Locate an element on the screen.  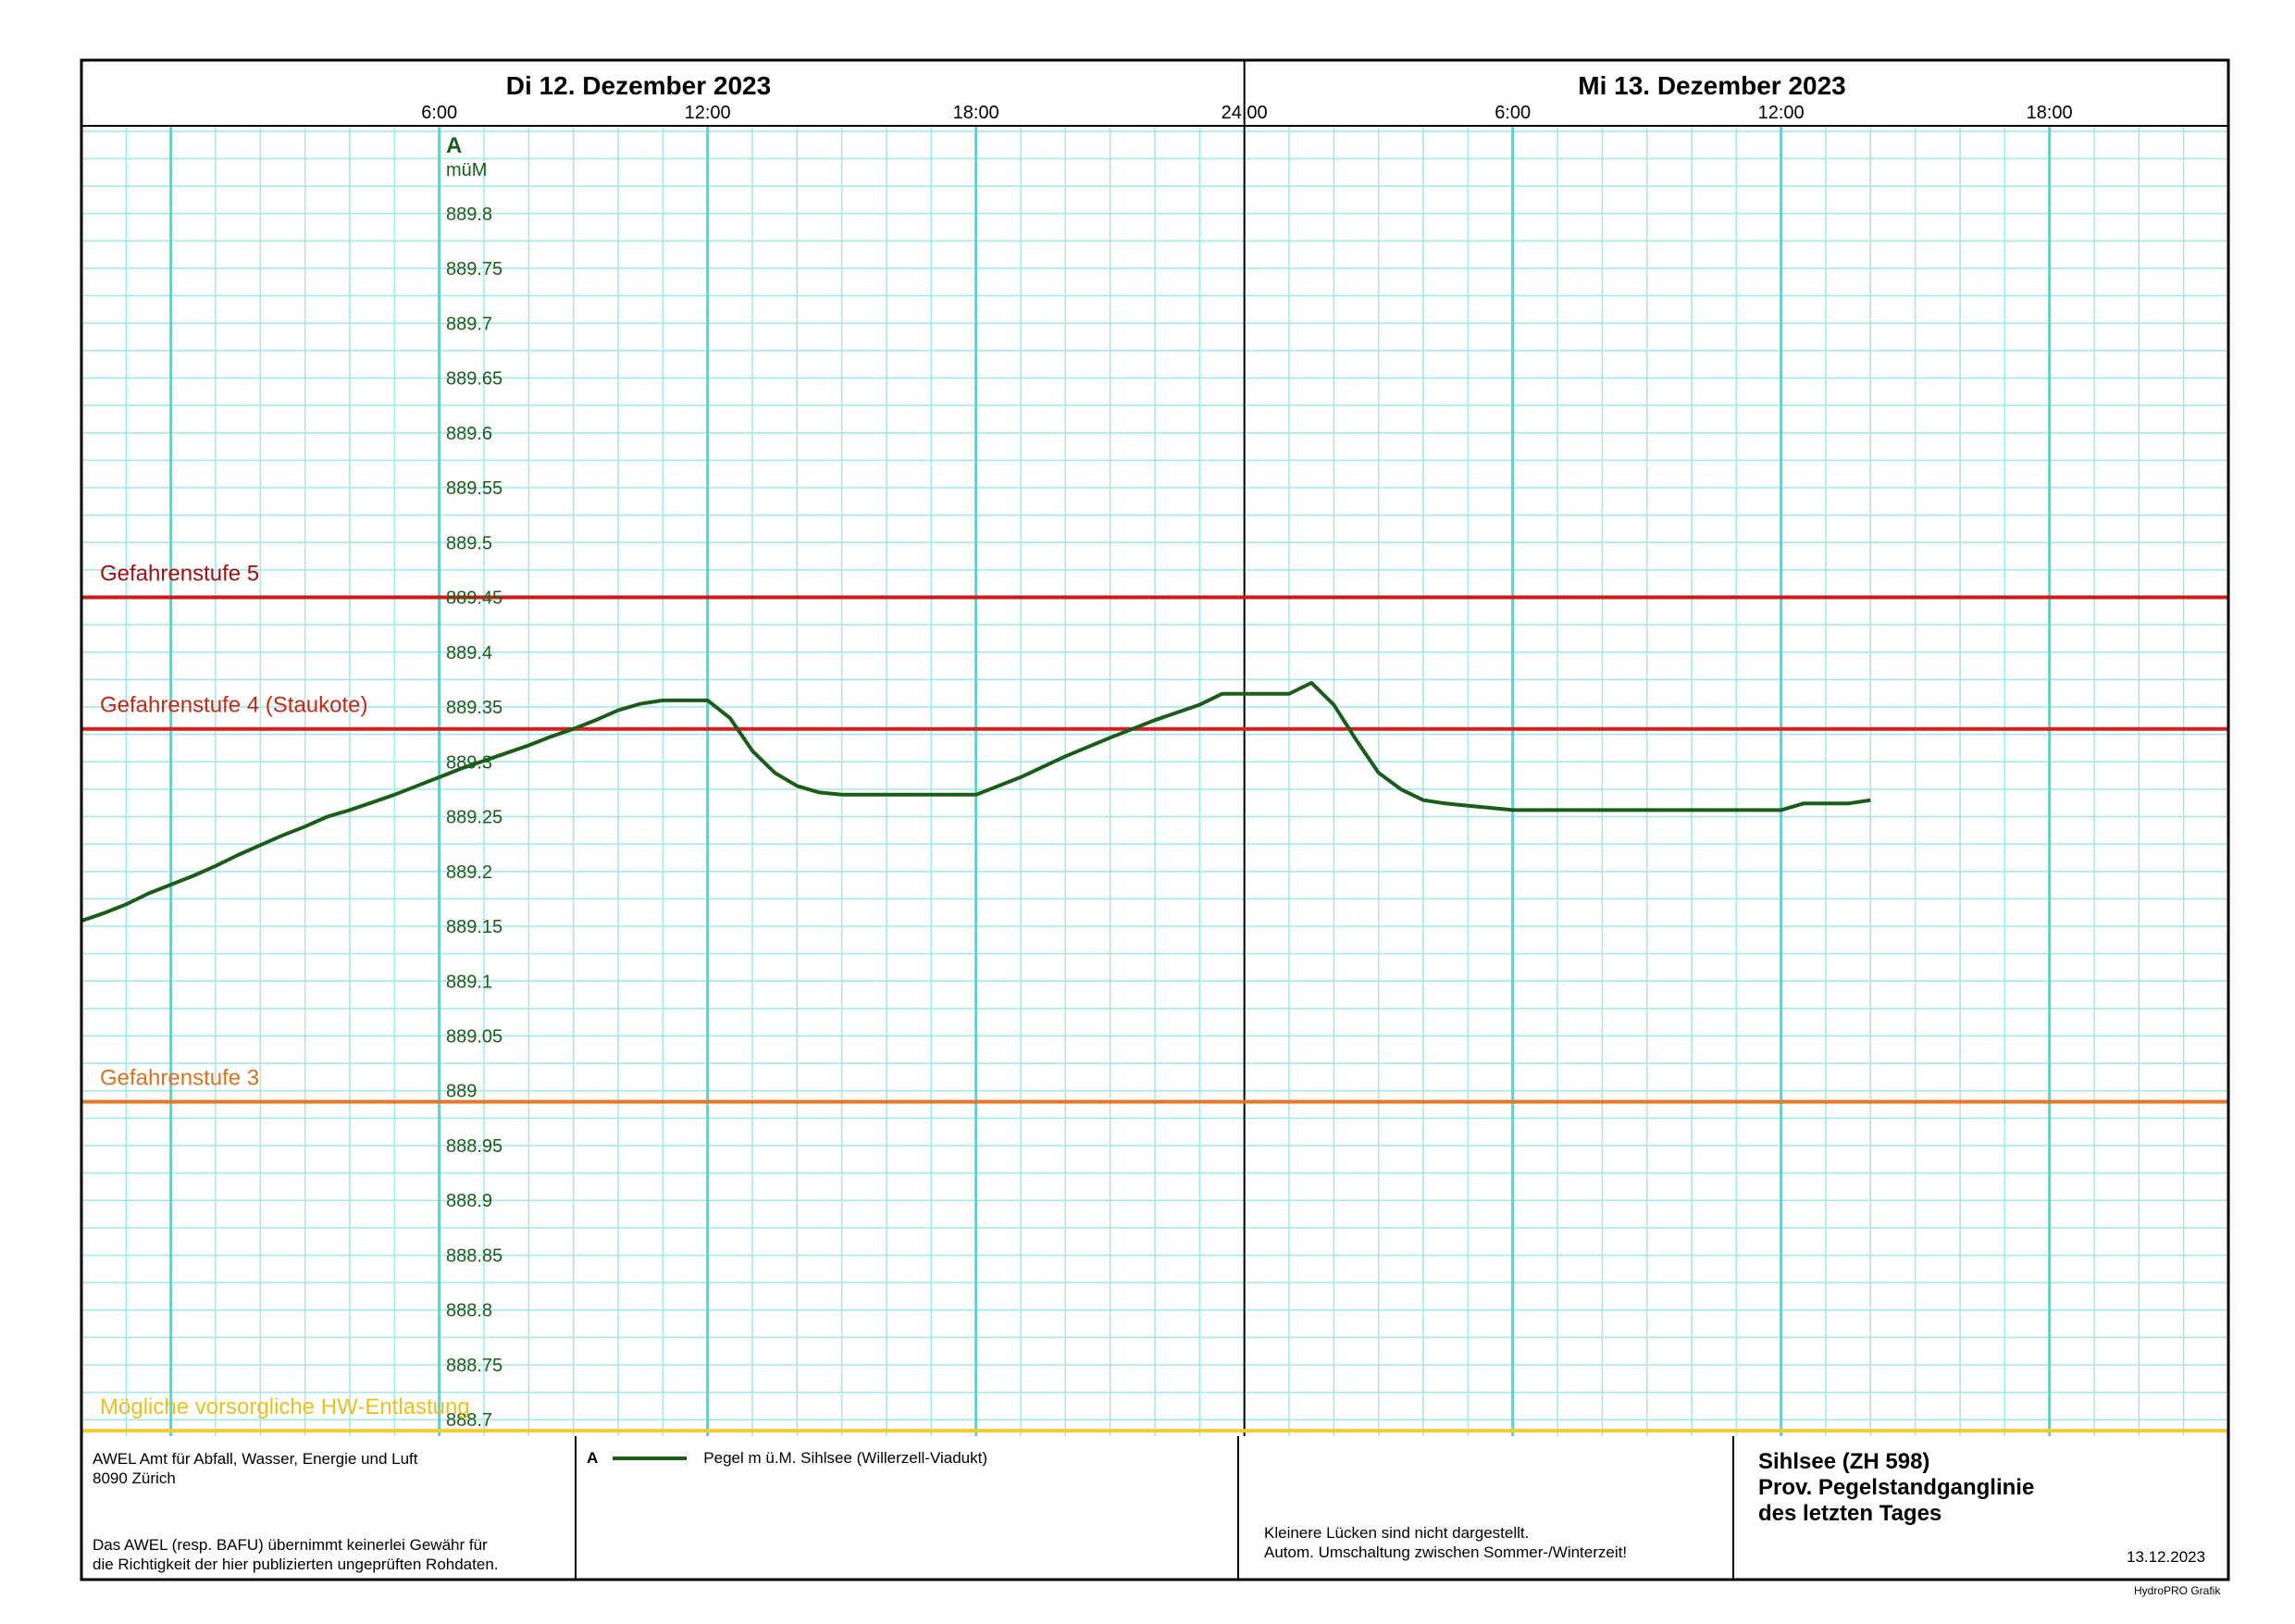
y-tick-label: 888.8 is located at coordinates (469, 1311).